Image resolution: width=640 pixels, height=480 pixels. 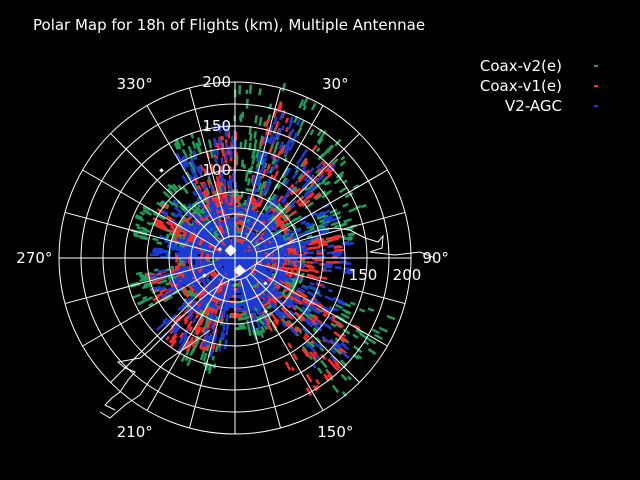 What do you see at coordinates (161, 170) in the screenshot?
I see `station-marker` at bounding box center [161, 170].